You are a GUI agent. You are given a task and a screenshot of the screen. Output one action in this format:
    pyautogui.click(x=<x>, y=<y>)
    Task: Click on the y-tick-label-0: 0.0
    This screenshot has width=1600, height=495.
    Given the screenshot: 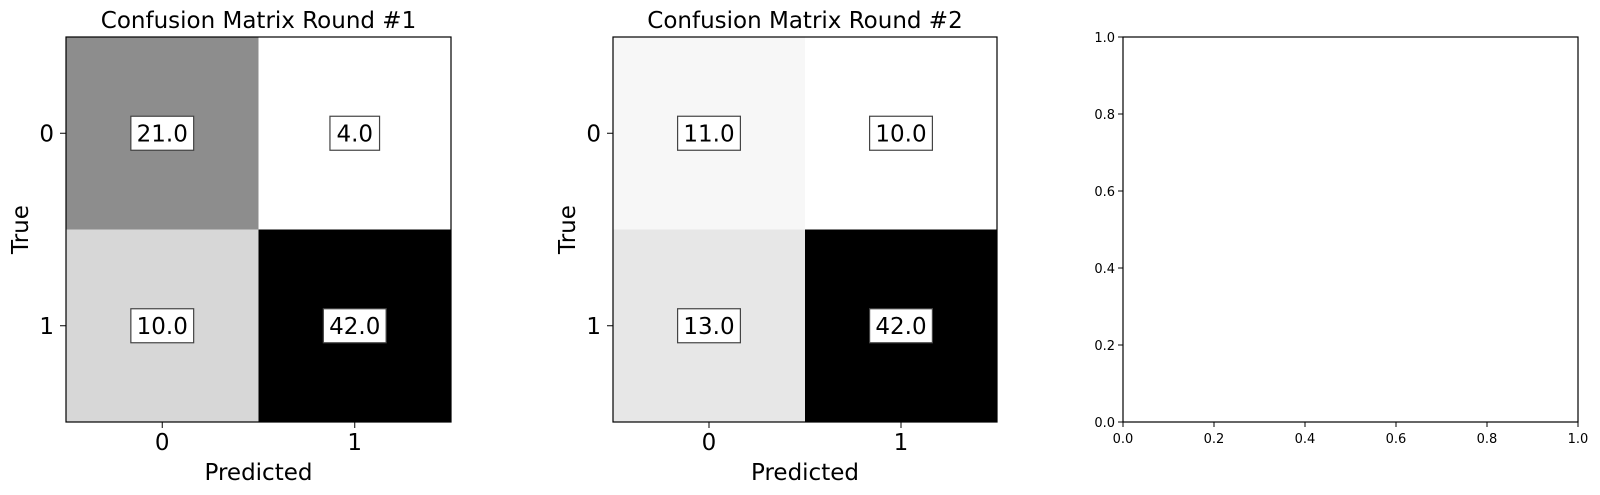 What is the action you would take?
    pyautogui.click(x=1104, y=423)
    